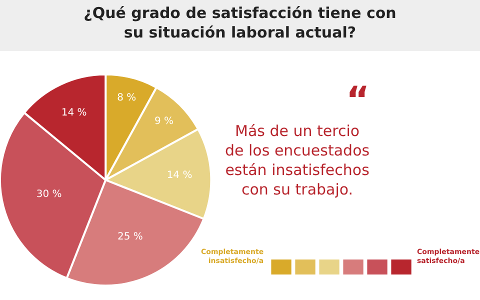 The width and height of the screenshot is (480, 300). Describe the element at coordinates (49, 194) in the screenshot. I see `data-label: 30 %` at that location.